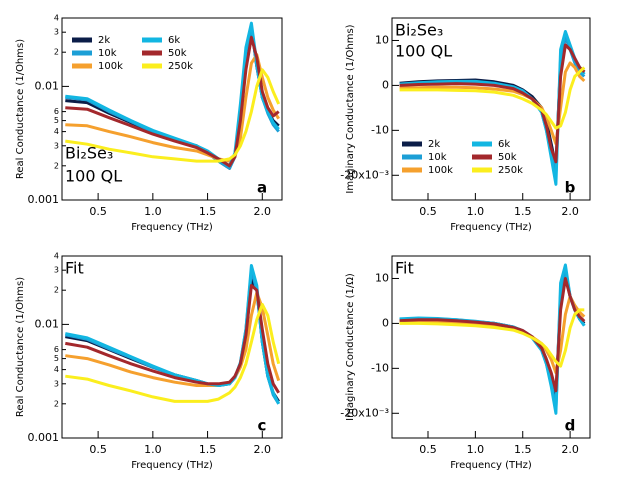 This screenshot has width=623, height=482. What do you see at coordinates (350, 347) in the screenshot?
I see `y-axis-label: Imaginary Conductance (1/Ω)` at bounding box center [350, 347].